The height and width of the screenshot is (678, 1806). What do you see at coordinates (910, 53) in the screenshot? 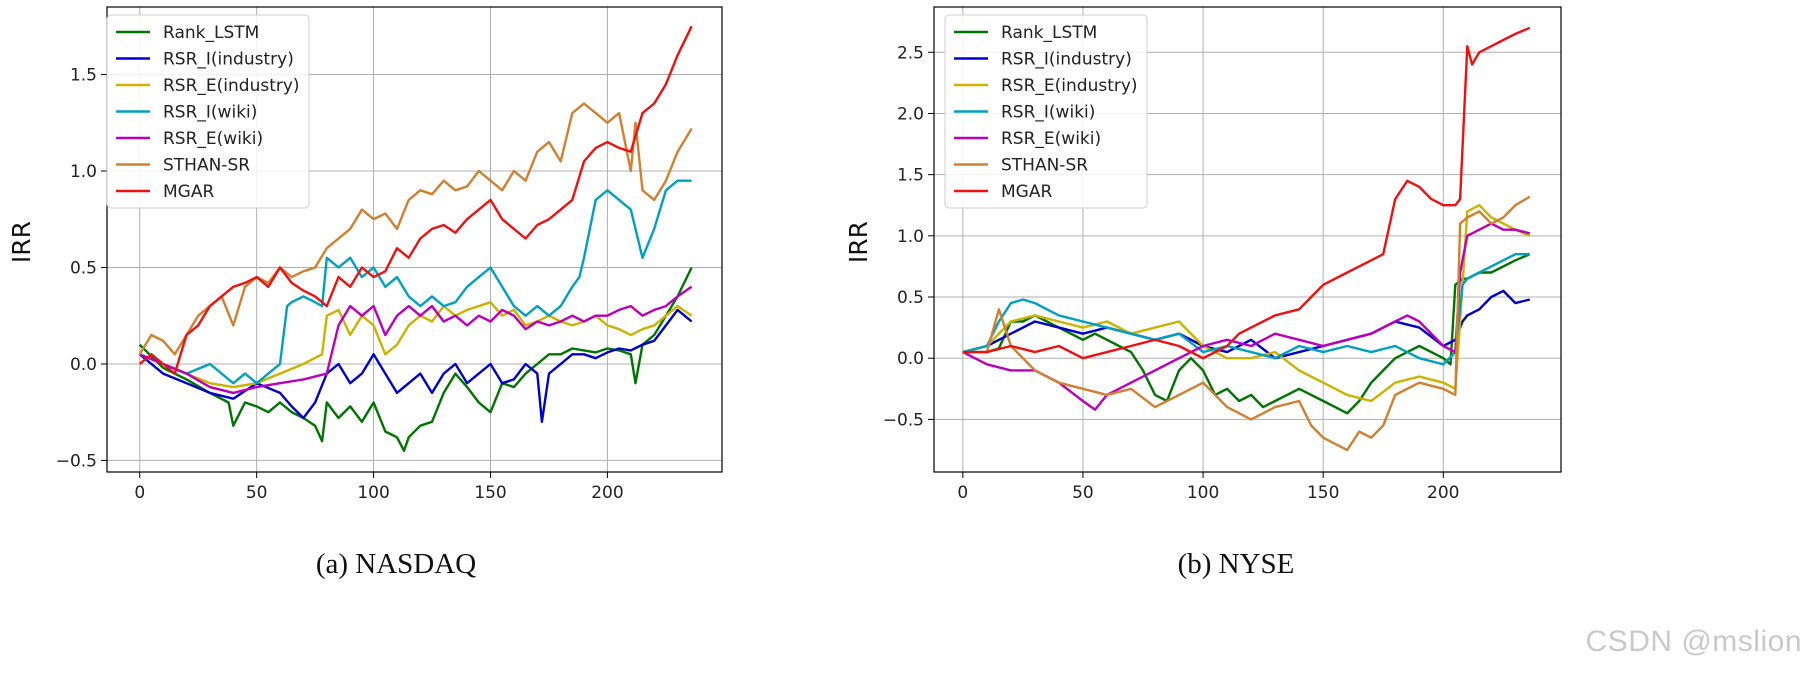
I see `y-tick-label: 2.5` at bounding box center [910, 53].